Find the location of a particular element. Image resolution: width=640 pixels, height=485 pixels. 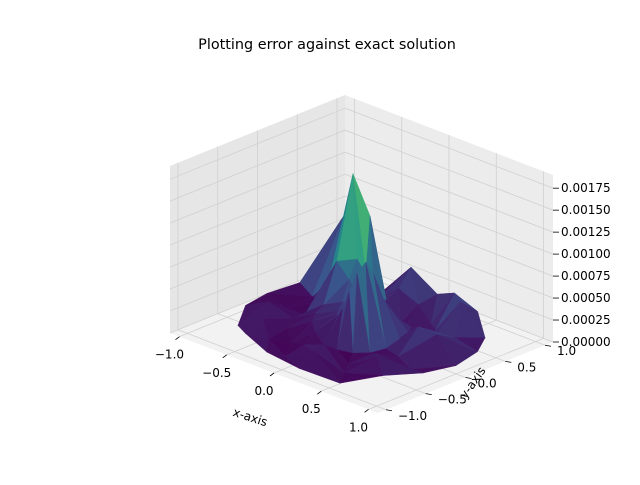

x-axis-label: x-axis is located at coordinates (250, 417).